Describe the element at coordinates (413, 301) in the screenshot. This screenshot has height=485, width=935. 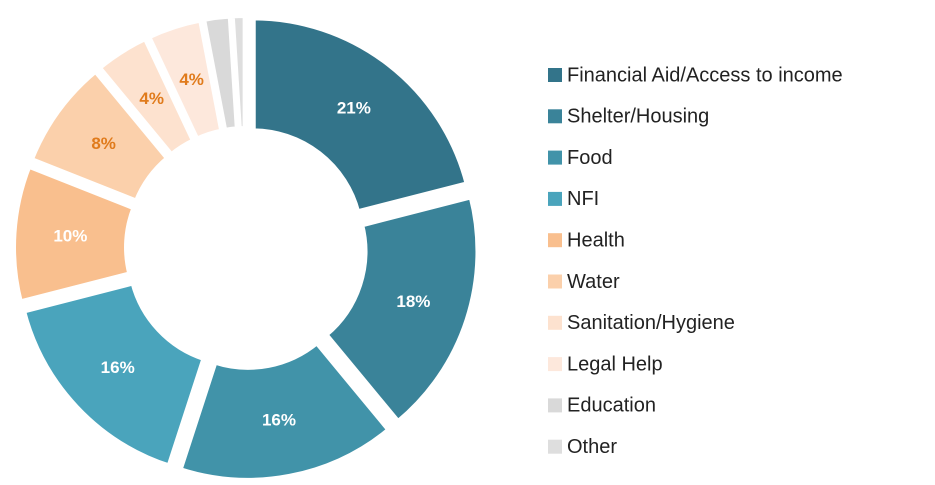
I see `data-label: 18%` at that location.